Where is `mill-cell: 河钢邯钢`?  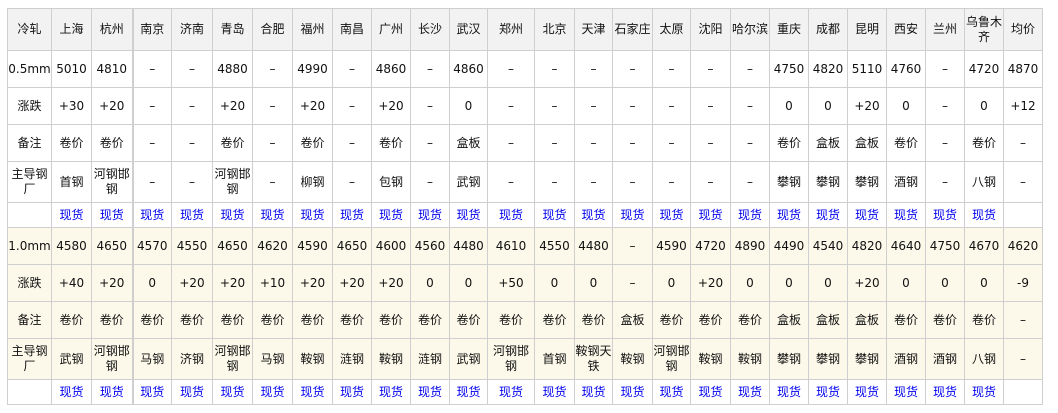
mill-cell: 河钢邯钢 is located at coordinates (232, 359).